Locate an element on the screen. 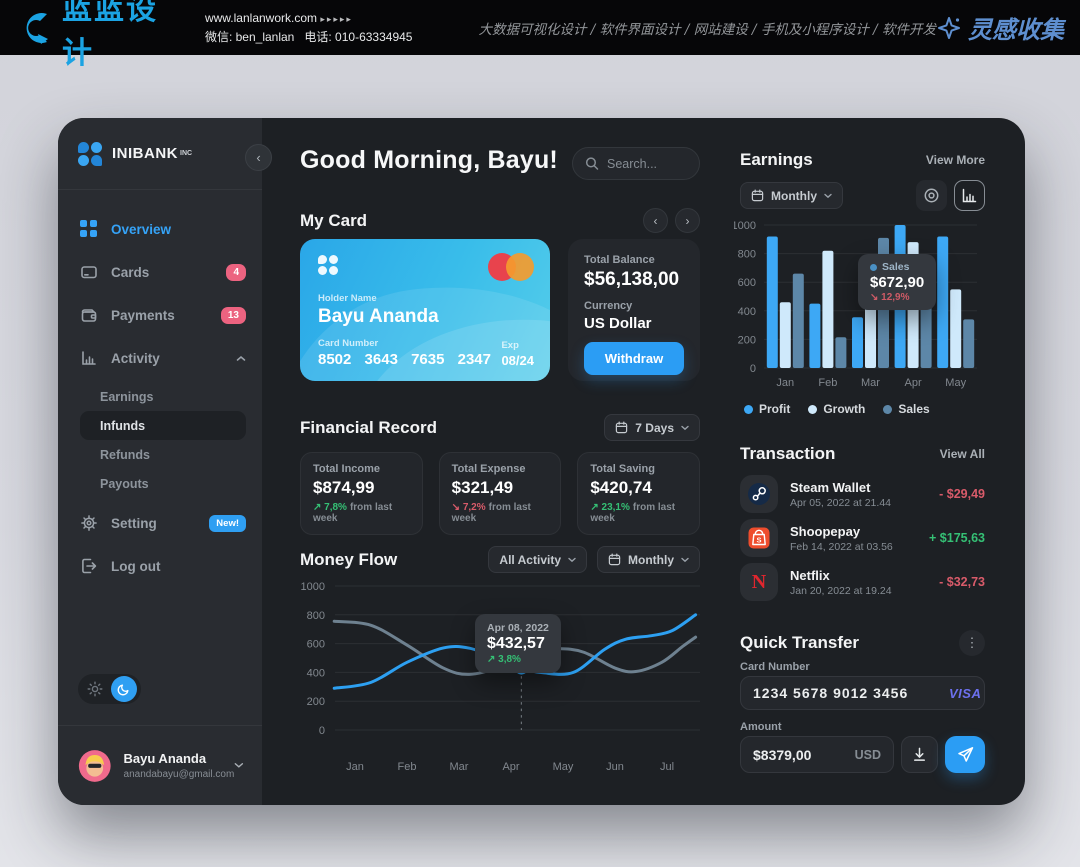  record-delta: ↗ 7,8% is located at coordinates (330, 507).